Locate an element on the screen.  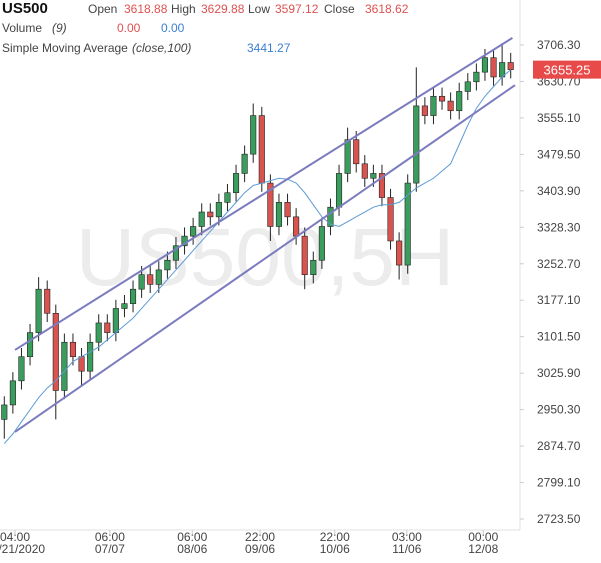
last-price-tag is located at coordinates (567, 69).